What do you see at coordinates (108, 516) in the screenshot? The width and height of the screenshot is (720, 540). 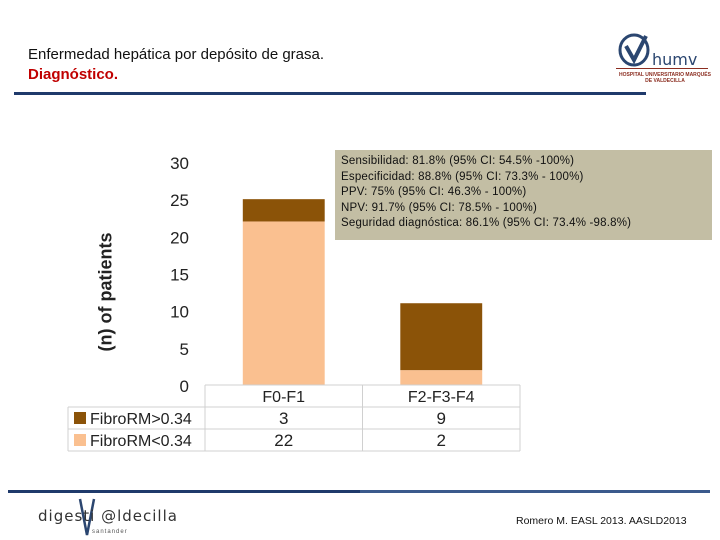 I see `footer-brand: digesti @ldecilla` at bounding box center [108, 516].